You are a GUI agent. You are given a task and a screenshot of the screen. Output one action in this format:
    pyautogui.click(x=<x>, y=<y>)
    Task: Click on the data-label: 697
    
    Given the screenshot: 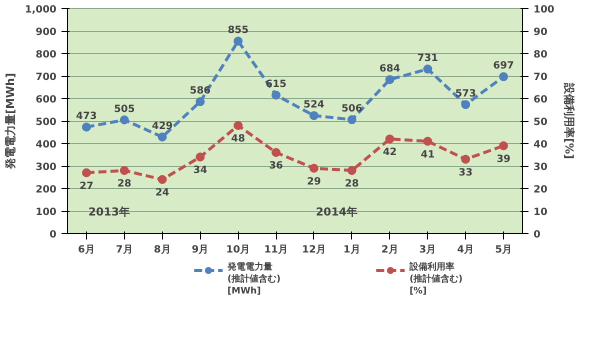 What is the action you would take?
    pyautogui.click(x=503, y=66)
    